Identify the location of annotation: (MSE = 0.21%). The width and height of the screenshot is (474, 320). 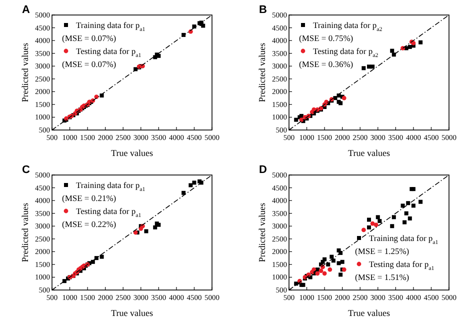
(89, 198).